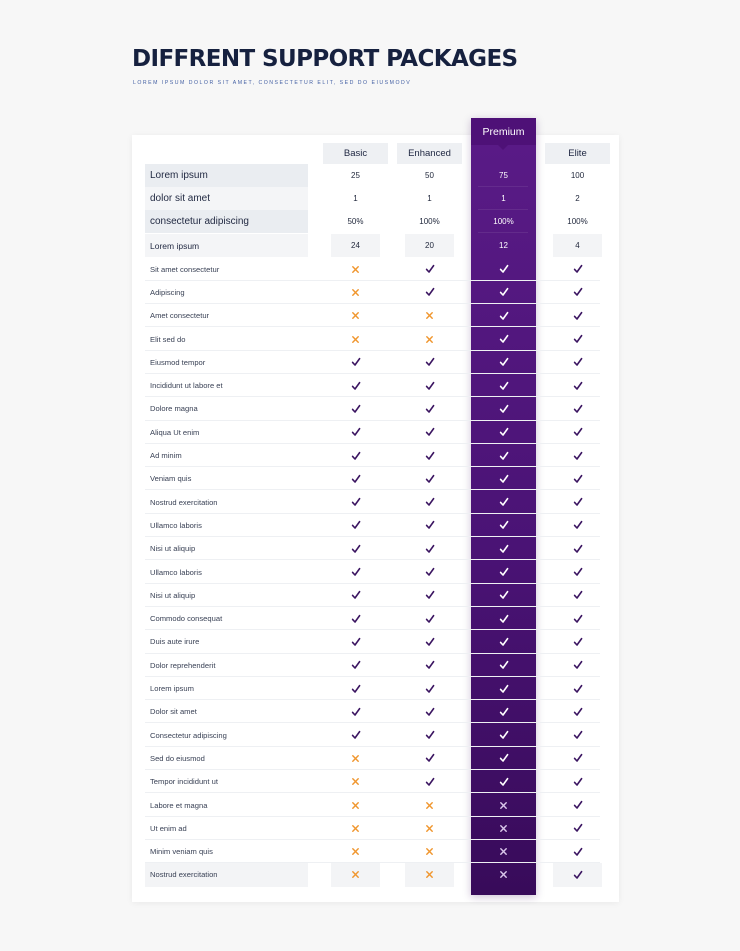 This screenshot has height=951, width=740. I want to click on value-basic: 50%, so click(355, 221).